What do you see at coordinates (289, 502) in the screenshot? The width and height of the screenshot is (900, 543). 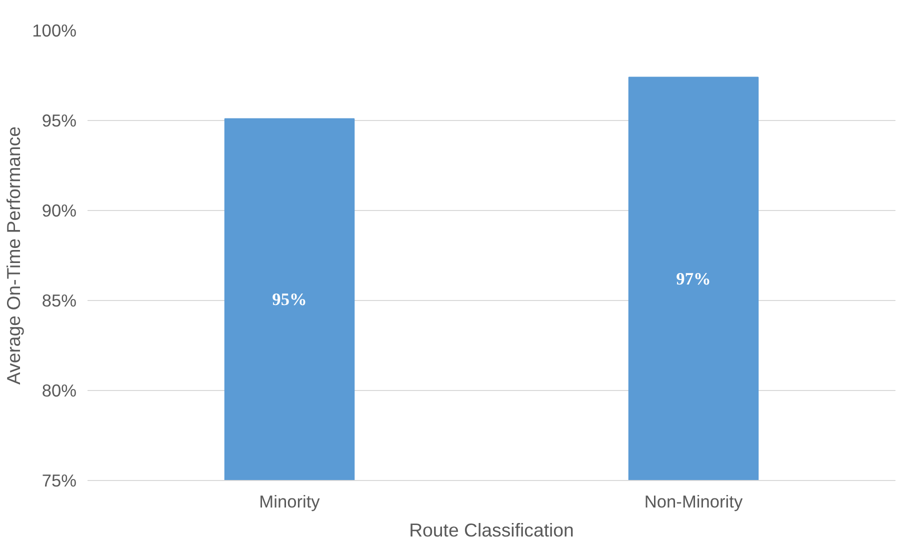 I see `x-tick-label: Minority` at bounding box center [289, 502].